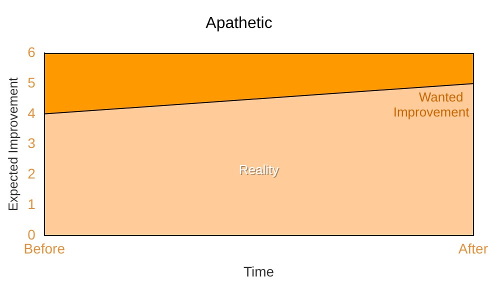 The image size is (494, 285). Describe the element at coordinates (431, 105) in the screenshot. I see `series-label: Wanted Improvement` at that location.